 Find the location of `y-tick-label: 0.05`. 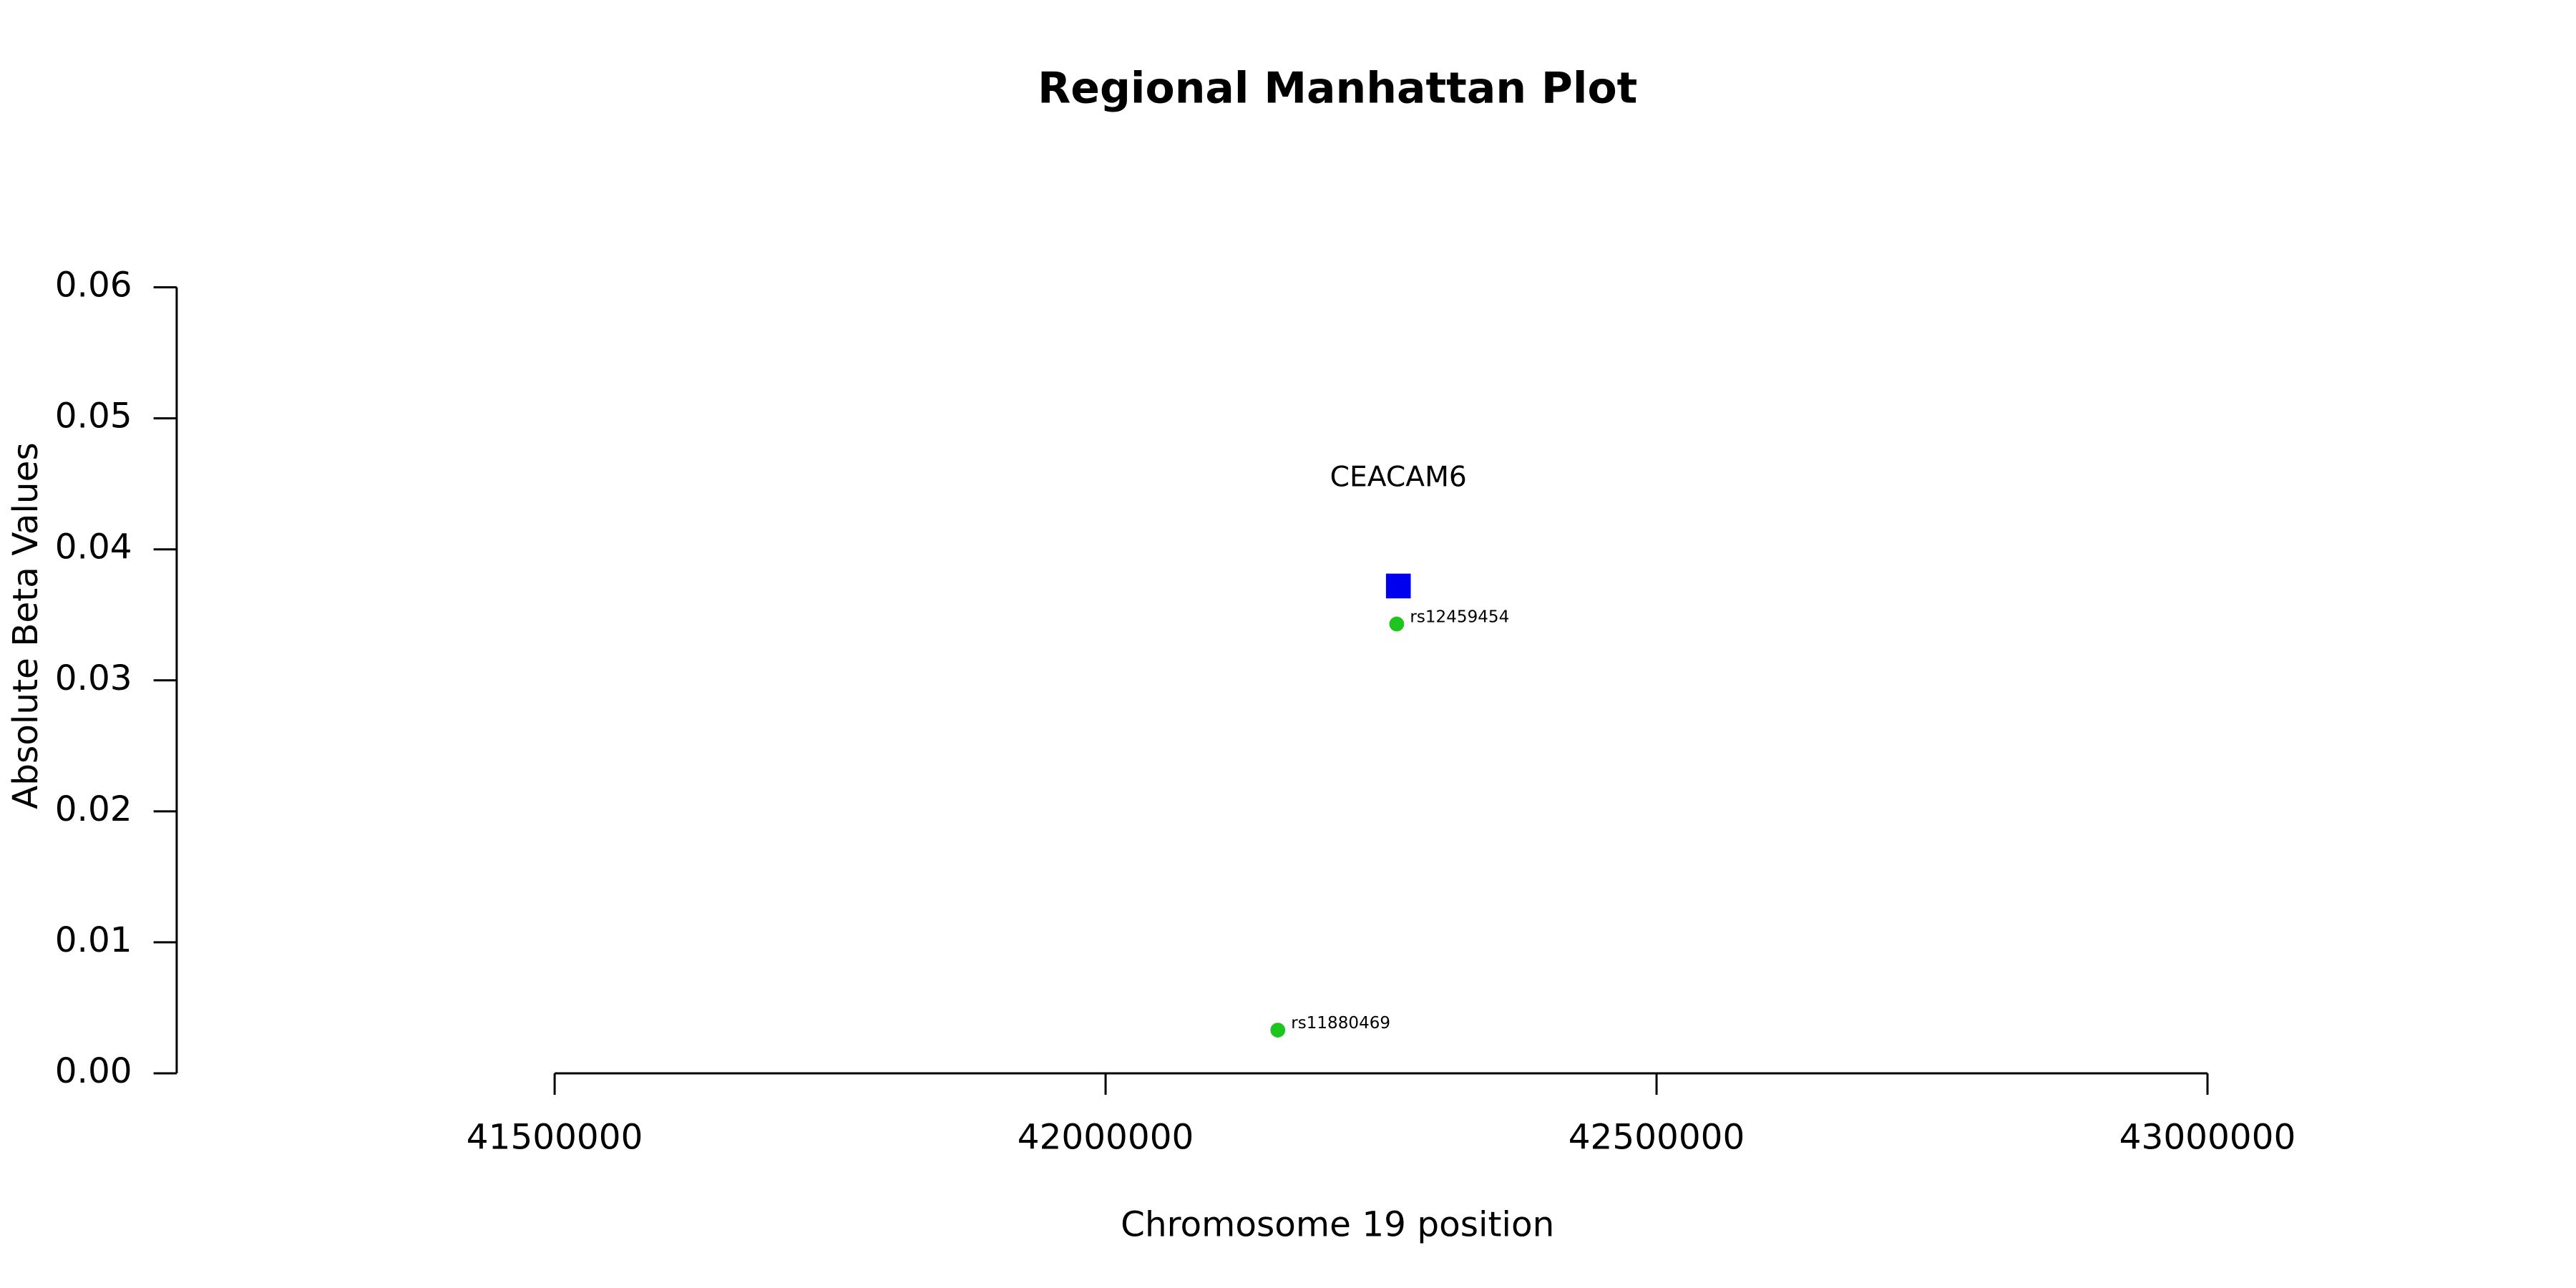

y-tick-label: 0.05 is located at coordinates (93, 416).